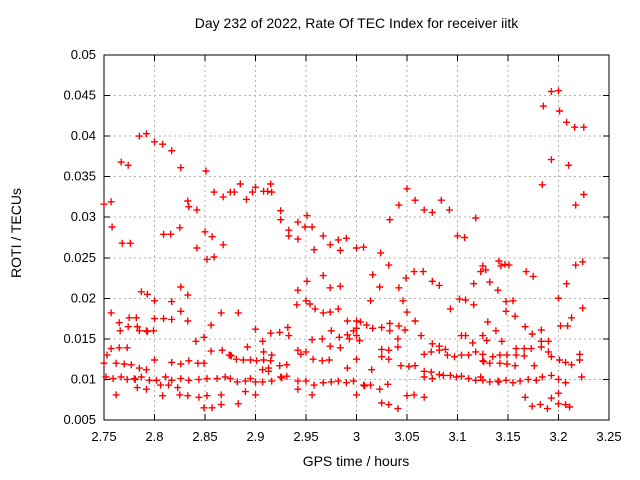 The height and width of the screenshot is (480, 640). I want to click on x-tick-label: 3.05, so click(406, 436).